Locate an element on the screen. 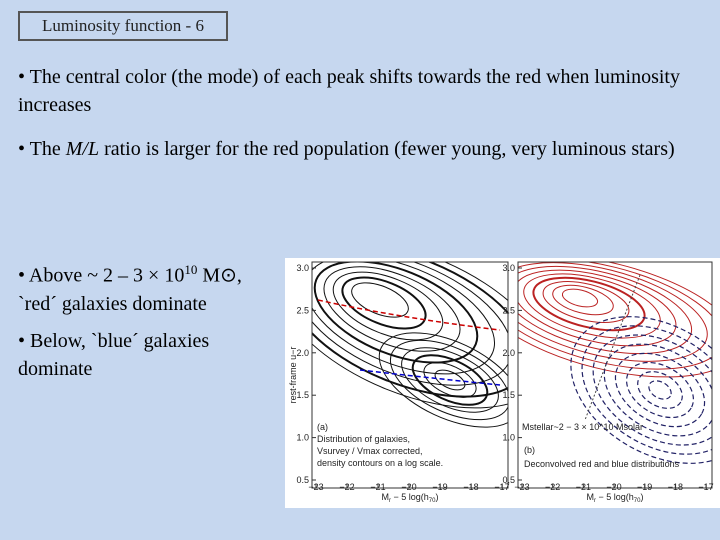 This screenshot has height=540, width=720. text: M/L is located at coordinates (82, 149).